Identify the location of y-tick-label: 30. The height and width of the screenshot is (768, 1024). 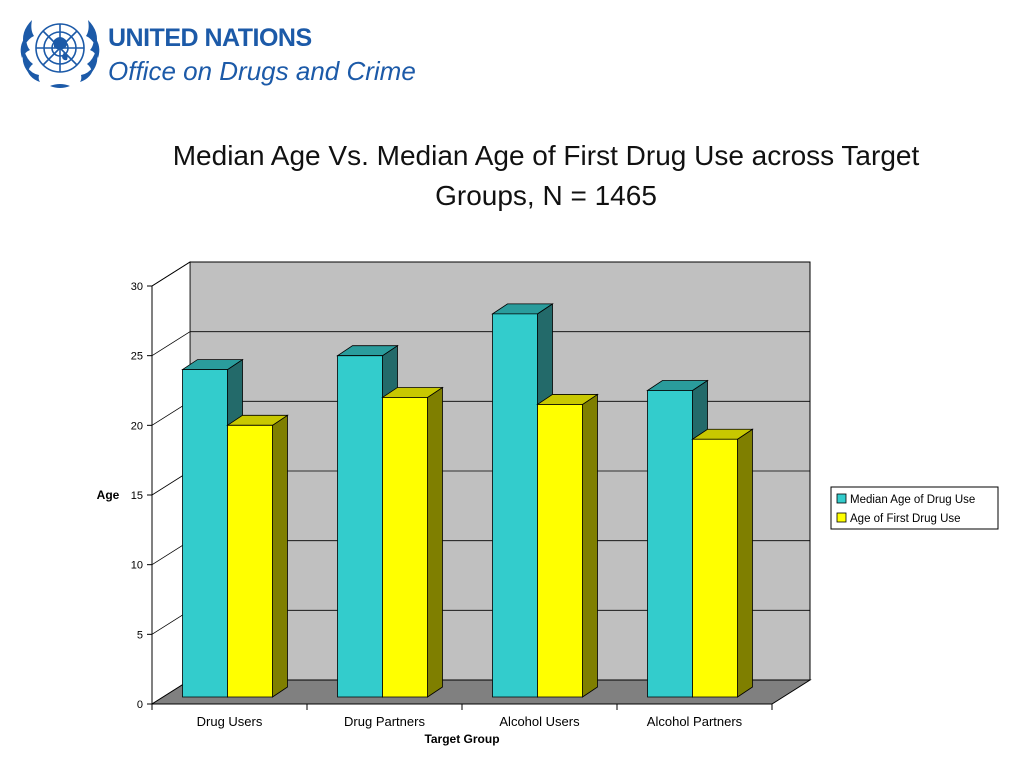
(137, 287).